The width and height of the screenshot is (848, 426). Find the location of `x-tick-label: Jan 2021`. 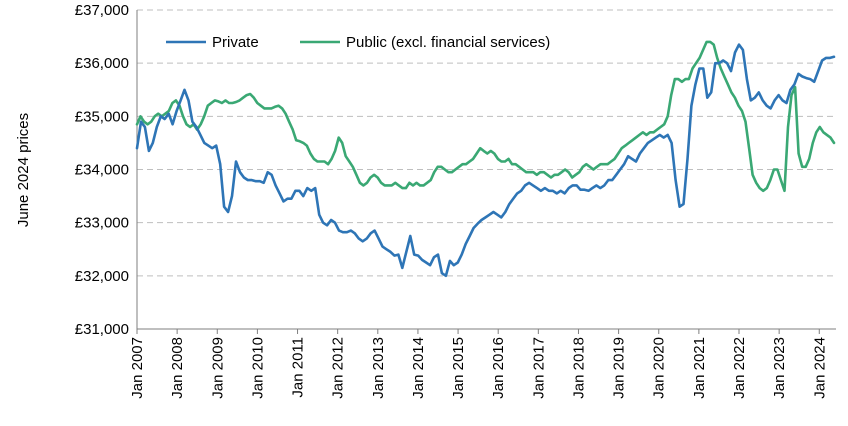

x-tick-label: Jan 2021 is located at coordinates (699, 368).